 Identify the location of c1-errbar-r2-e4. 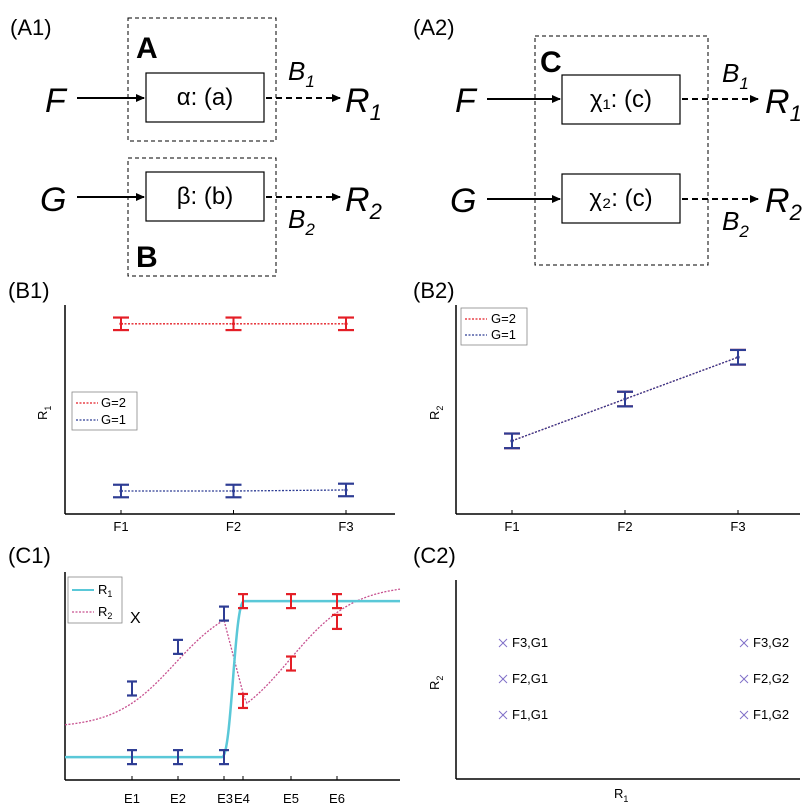
(243, 701).